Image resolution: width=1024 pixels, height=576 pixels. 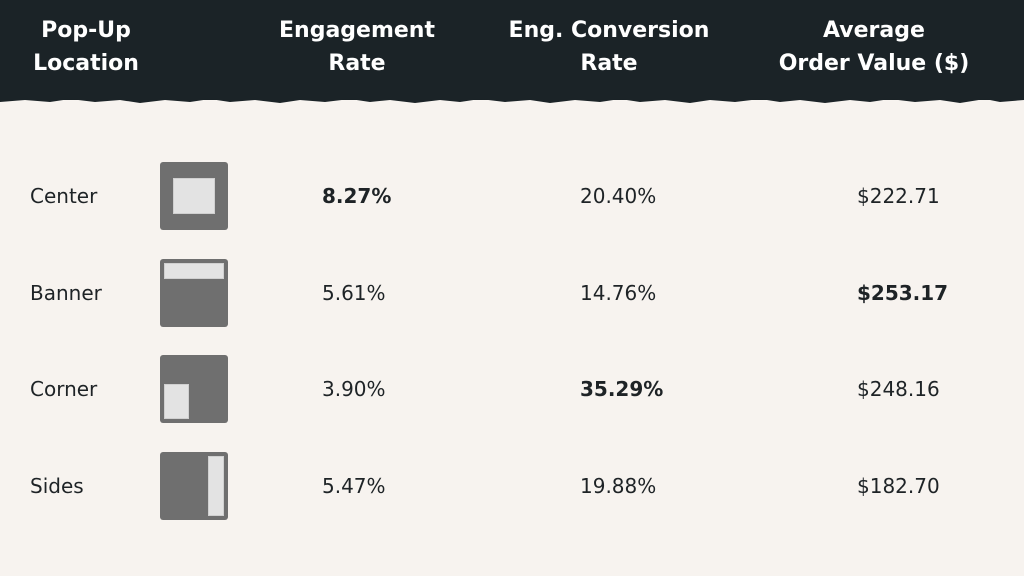 What do you see at coordinates (903, 293) in the screenshot?
I see `average-order-value: $253.17` at bounding box center [903, 293].